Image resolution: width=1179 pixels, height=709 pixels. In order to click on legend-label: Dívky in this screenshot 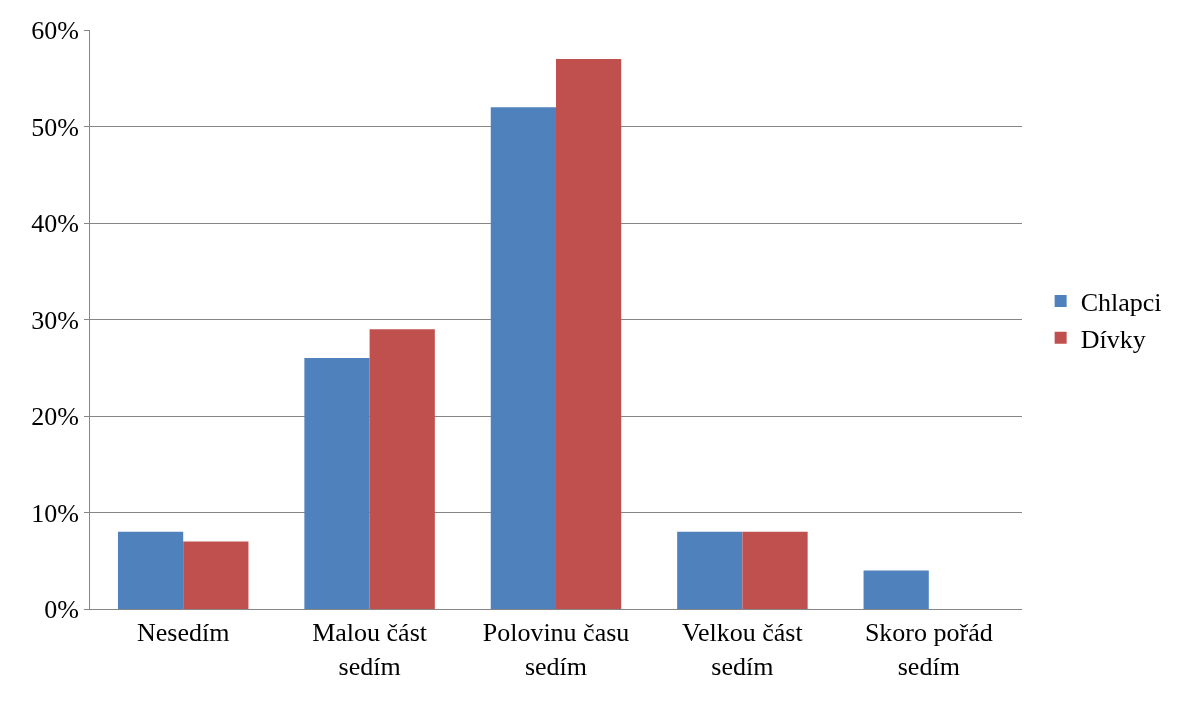, I will do `click(1113, 339)`.